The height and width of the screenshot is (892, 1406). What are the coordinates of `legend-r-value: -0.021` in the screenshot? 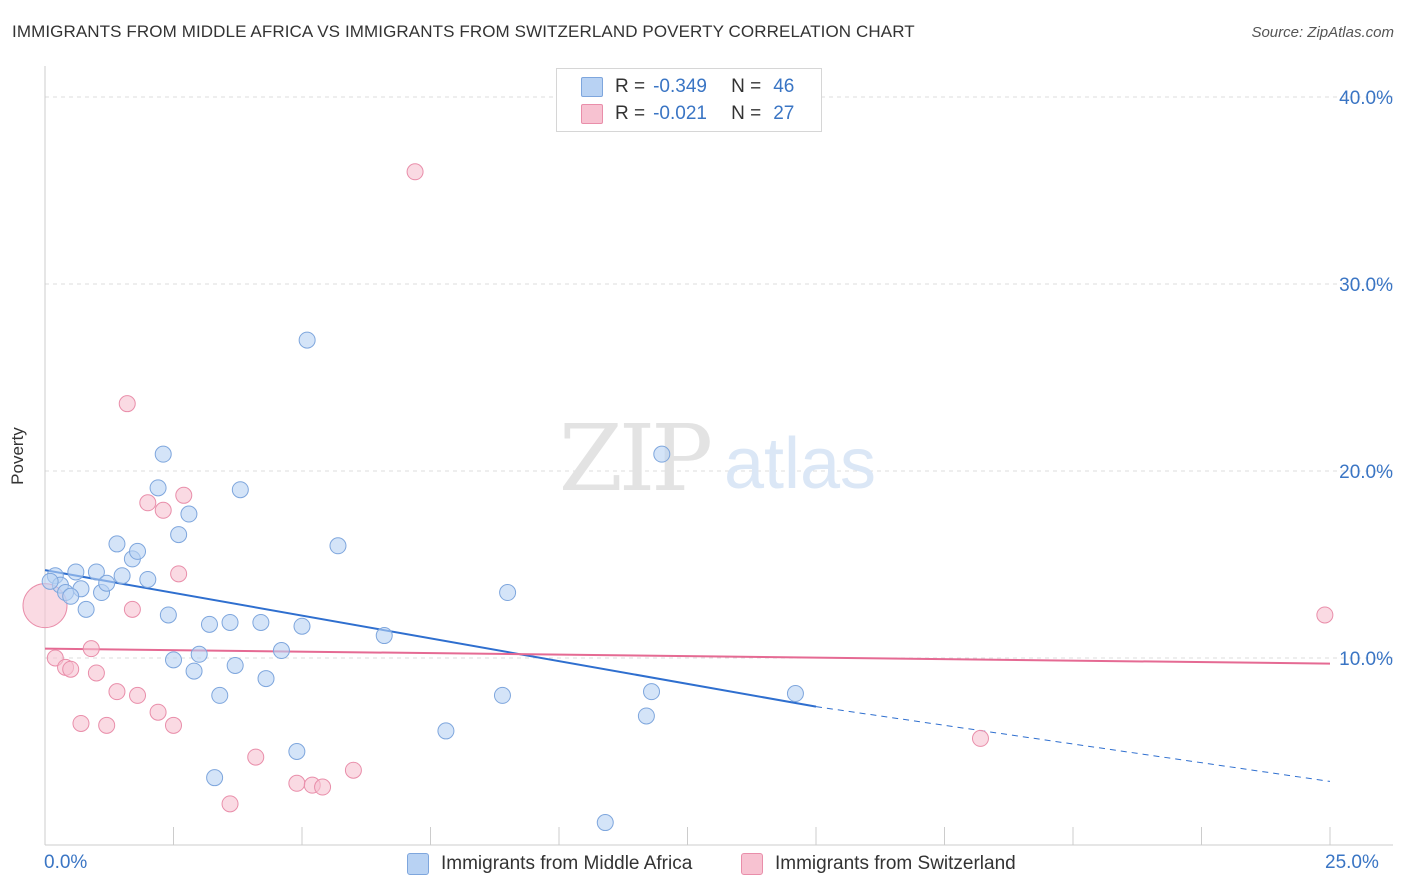 It's located at (680, 113).